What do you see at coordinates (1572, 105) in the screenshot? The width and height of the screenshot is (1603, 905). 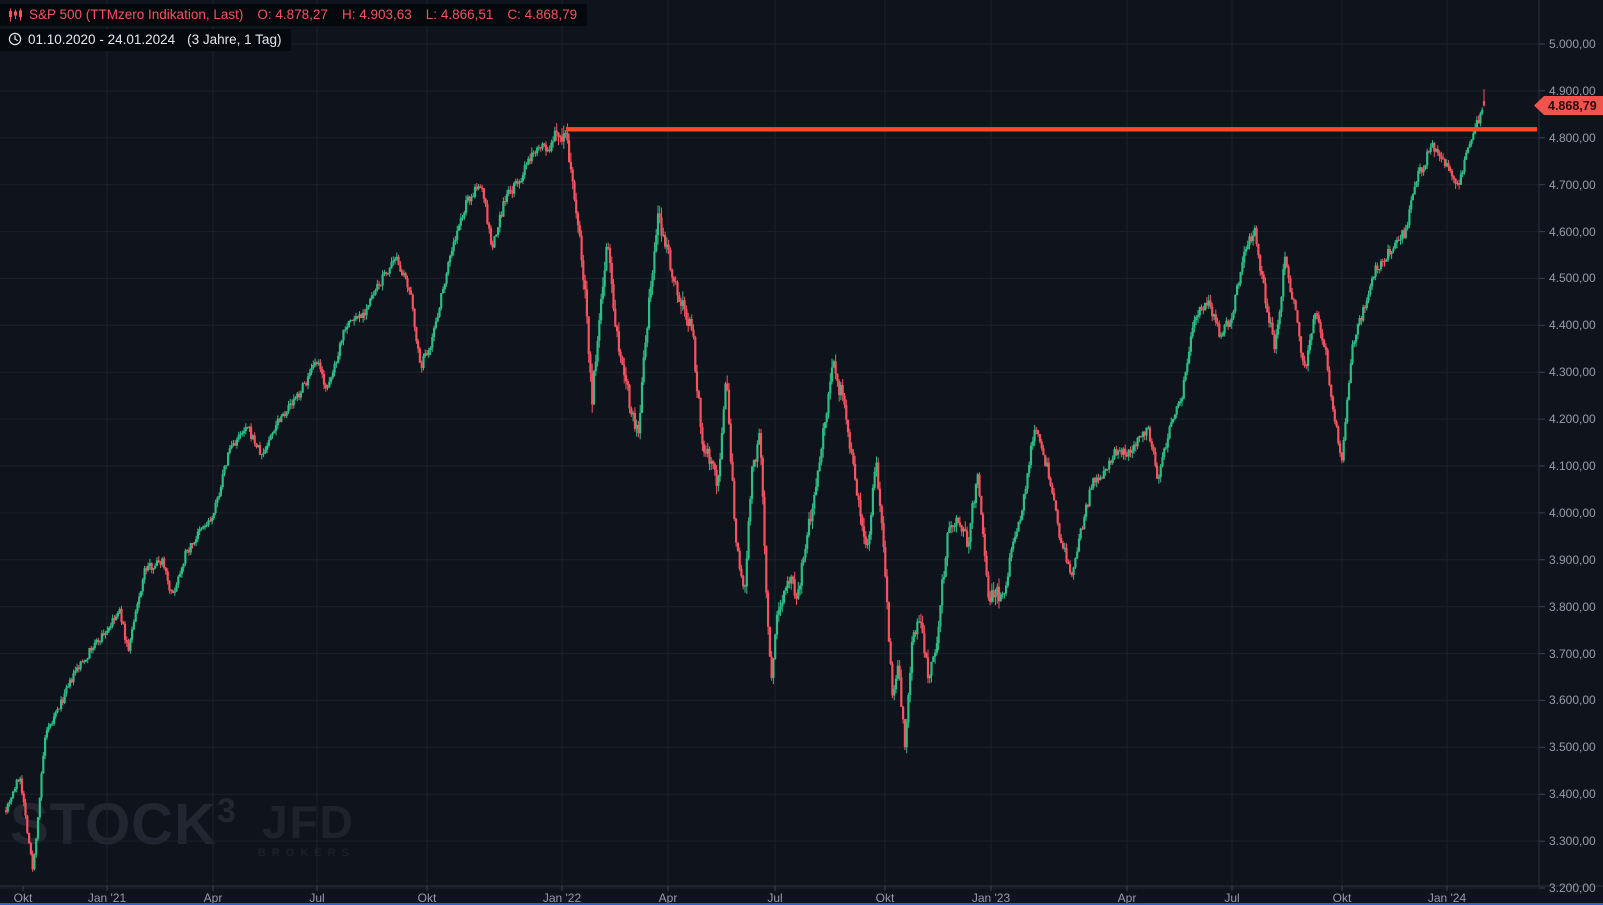 I see `last-price-value: 4.868,79` at bounding box center [1572, 105].